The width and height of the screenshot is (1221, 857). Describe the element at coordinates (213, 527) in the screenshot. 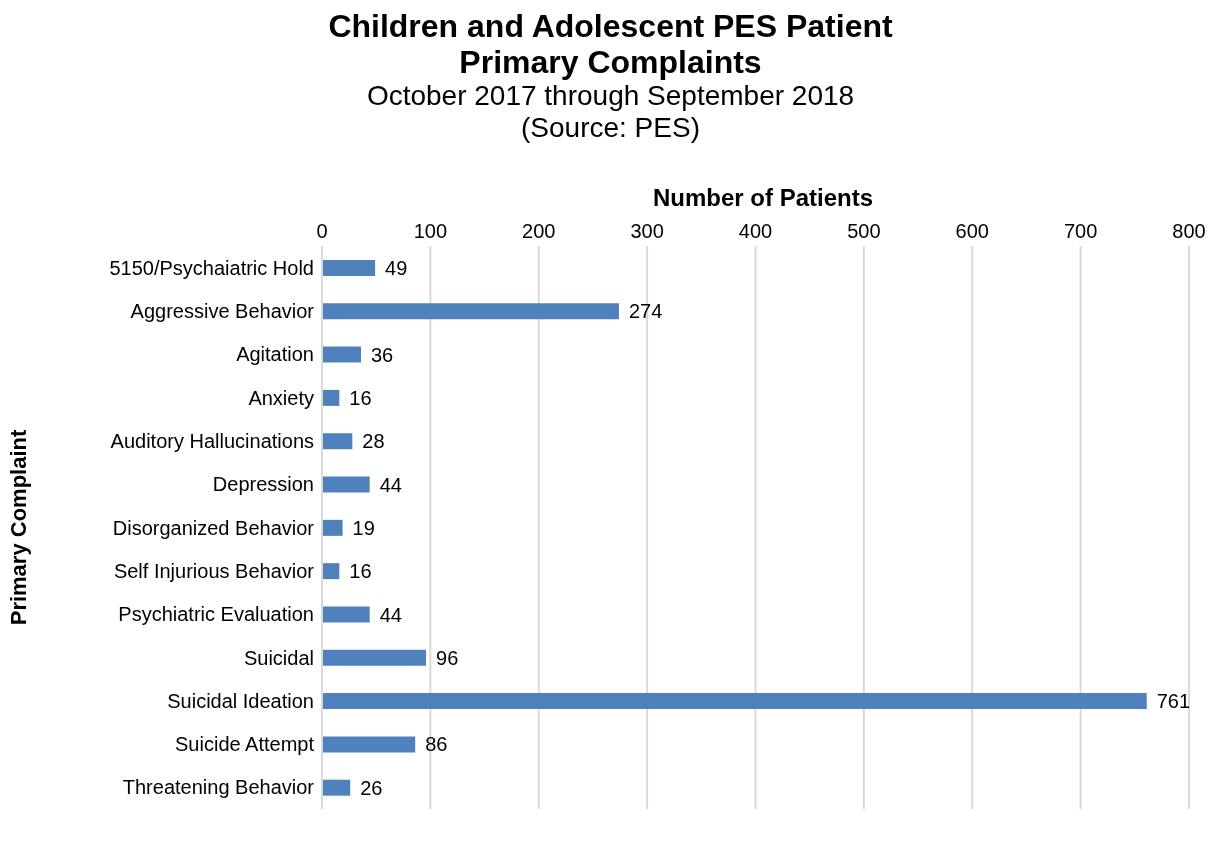

I see `y-tick-label: Disorganized Behavior` at that location.